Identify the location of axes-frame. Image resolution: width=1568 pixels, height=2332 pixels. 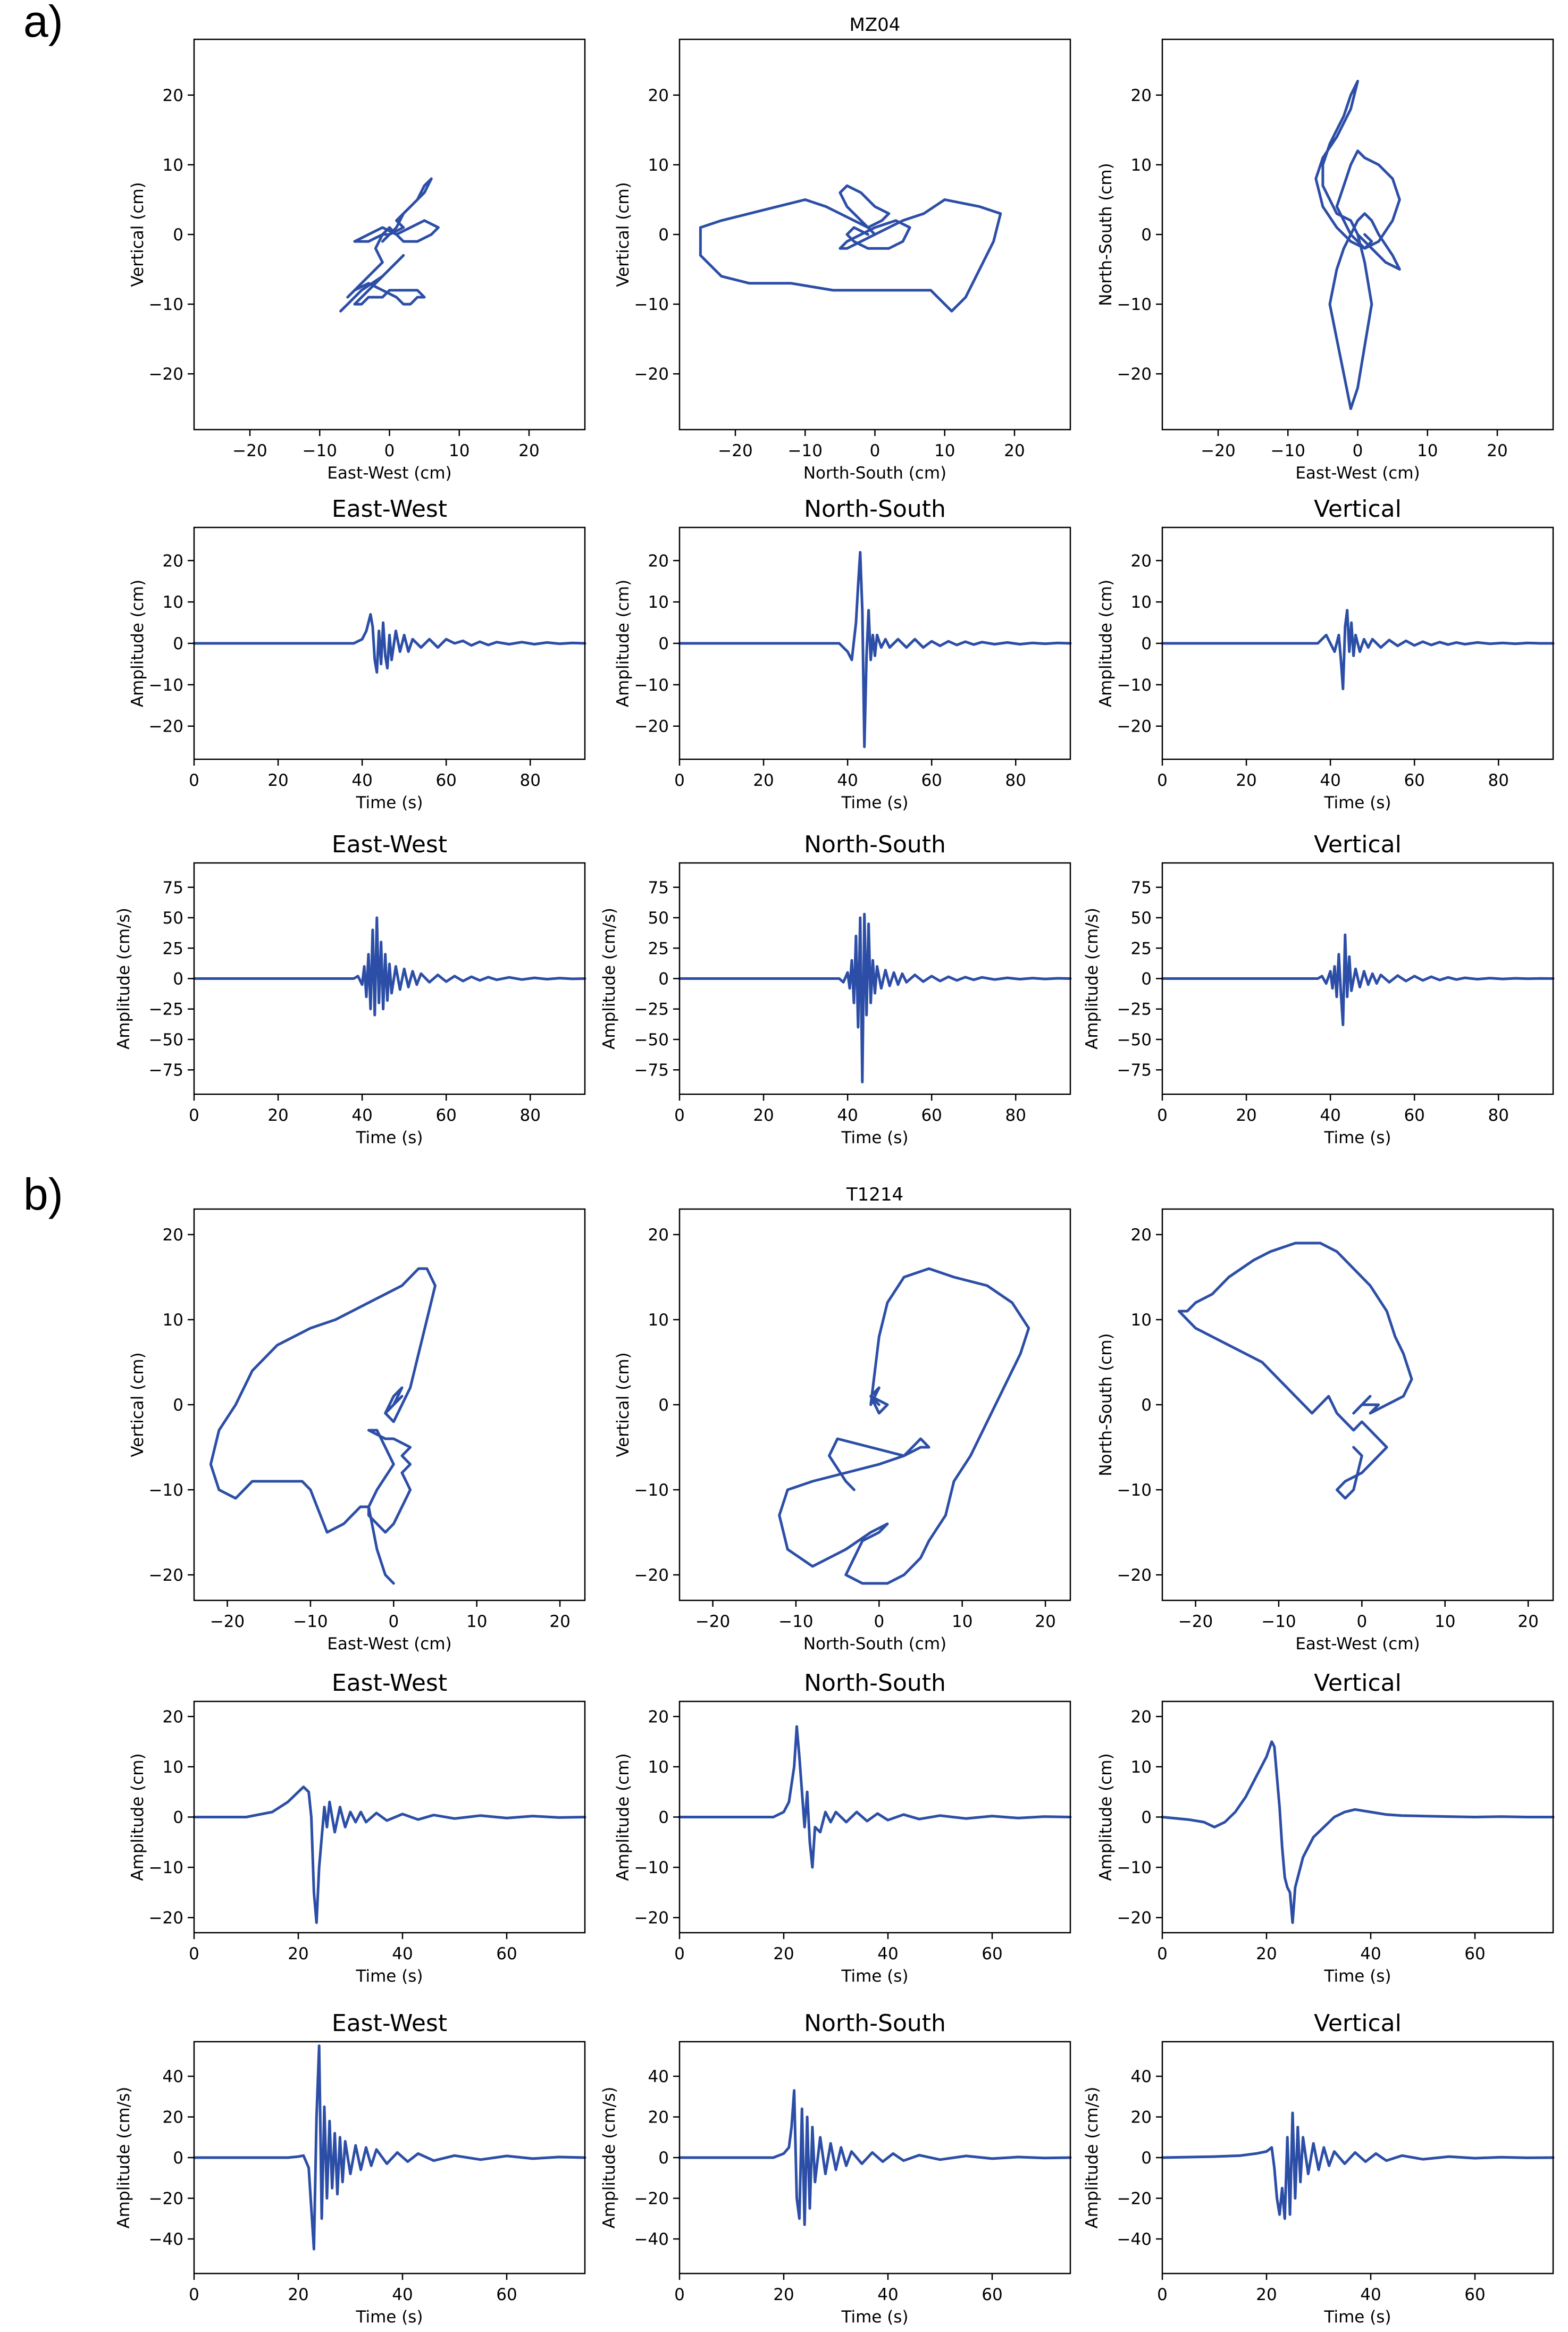
(1357, 1404).